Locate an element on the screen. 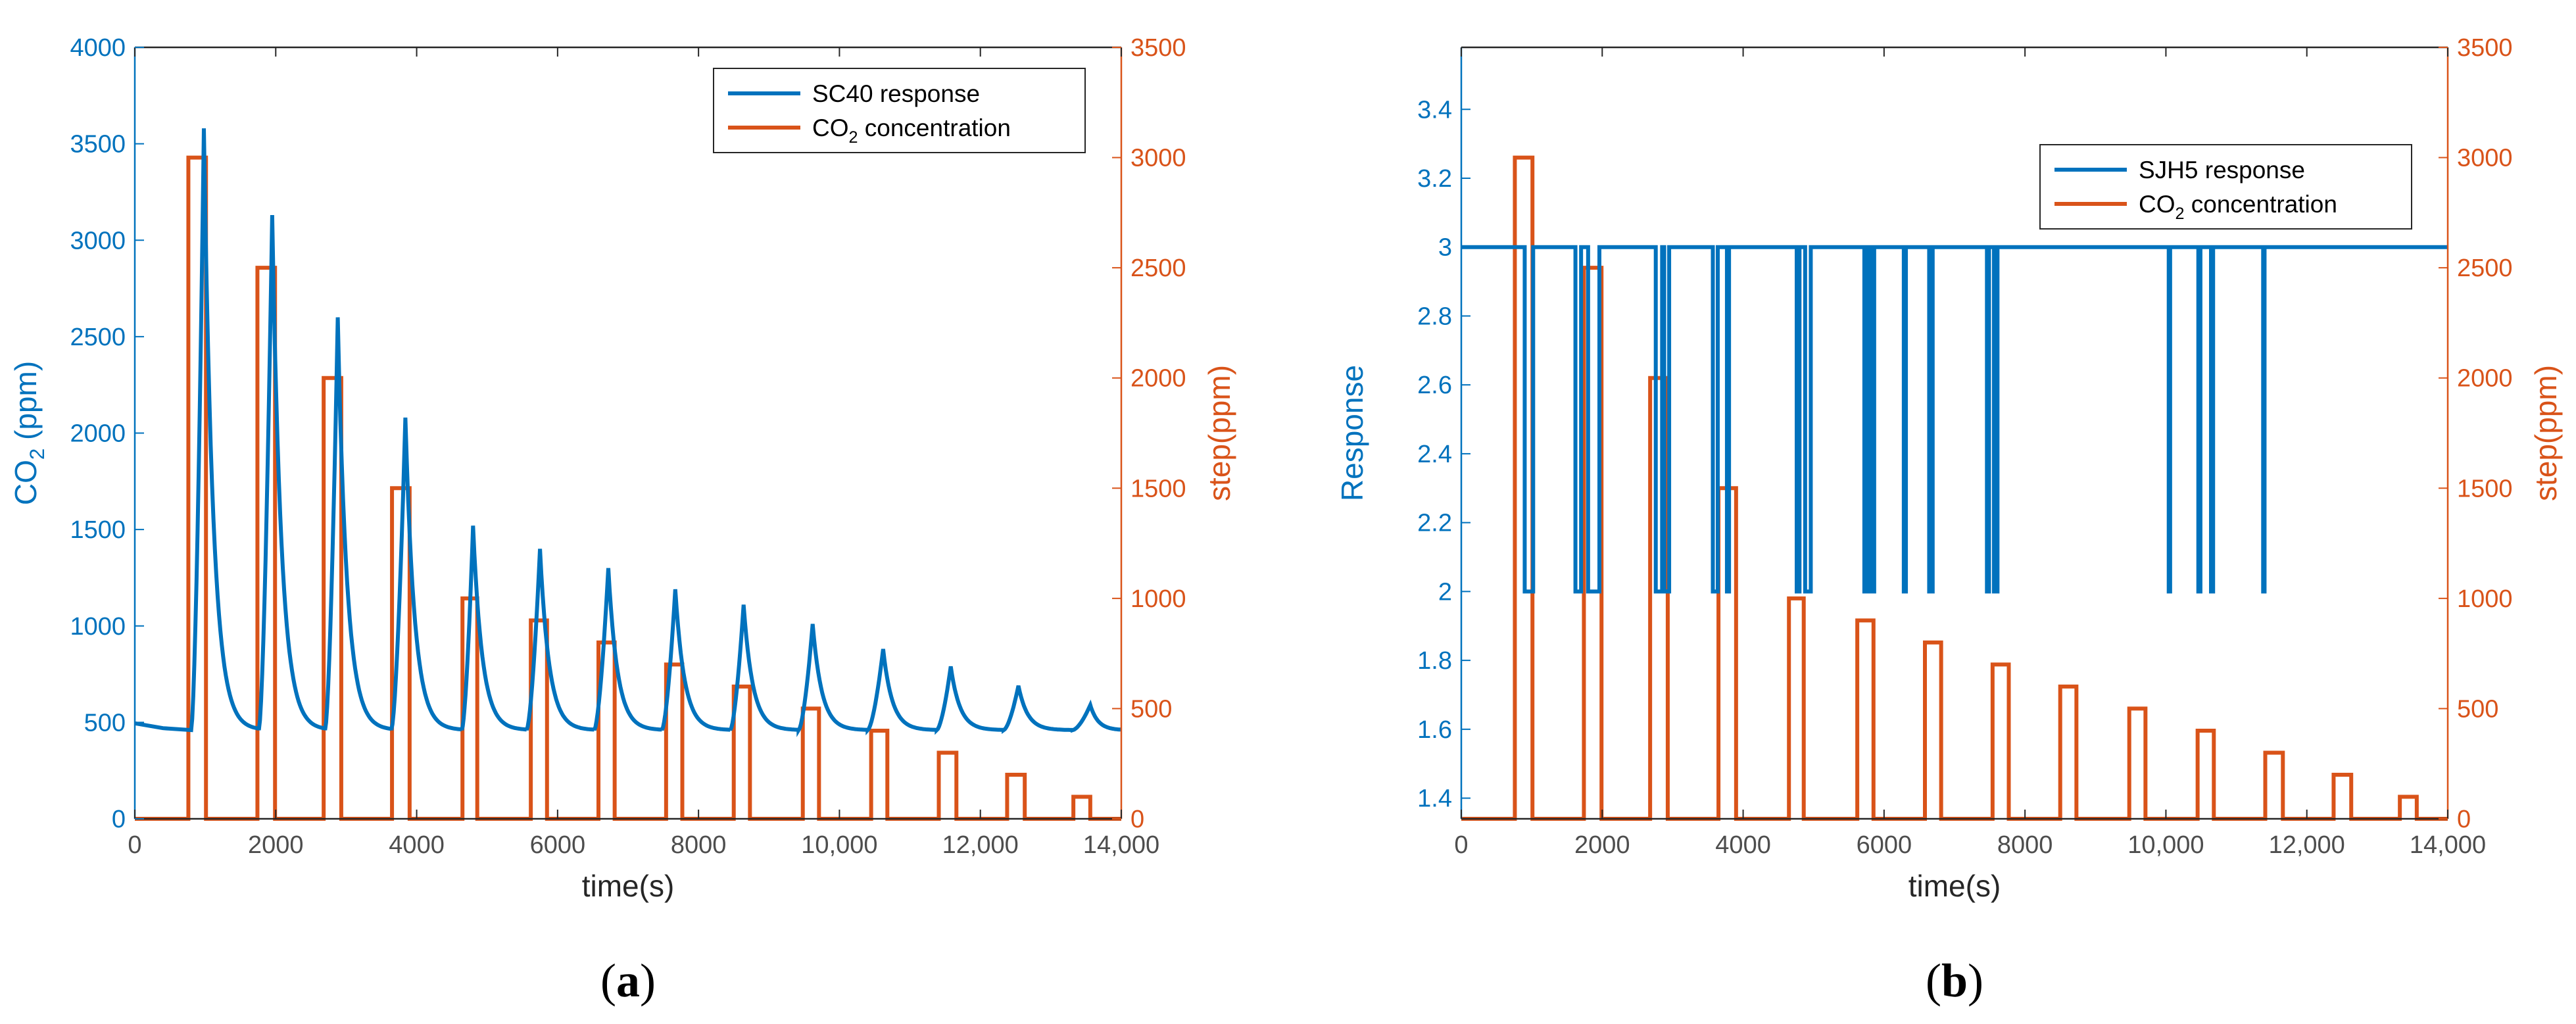 Image resolution: width=2576 pixels, height=1024 pixels. legend: SC40 response CO2 concentration is located at coordinates (899, 110).